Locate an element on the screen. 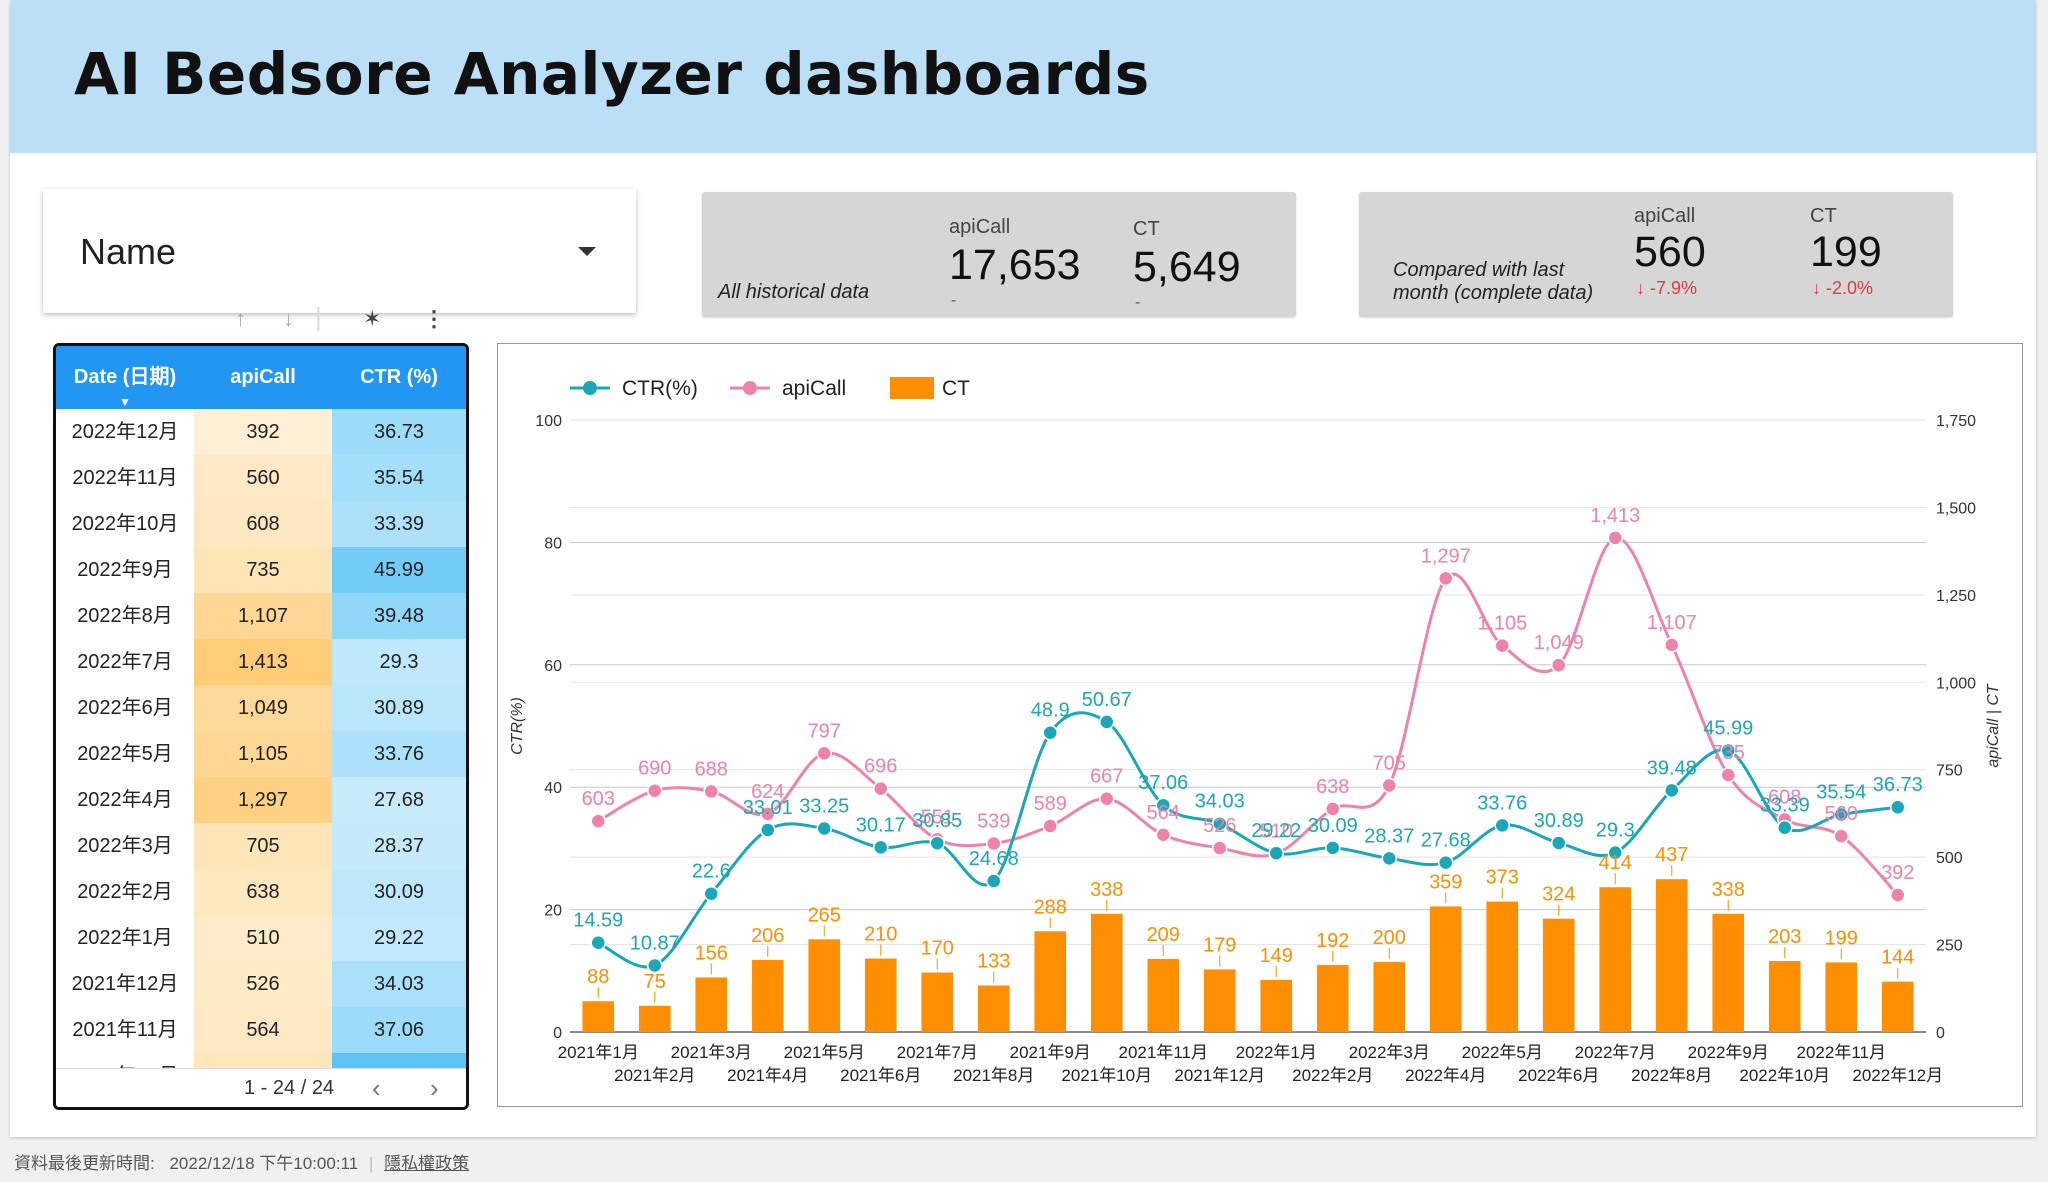  cell-ctr: 39.48 is located at coordinates (399, 616).